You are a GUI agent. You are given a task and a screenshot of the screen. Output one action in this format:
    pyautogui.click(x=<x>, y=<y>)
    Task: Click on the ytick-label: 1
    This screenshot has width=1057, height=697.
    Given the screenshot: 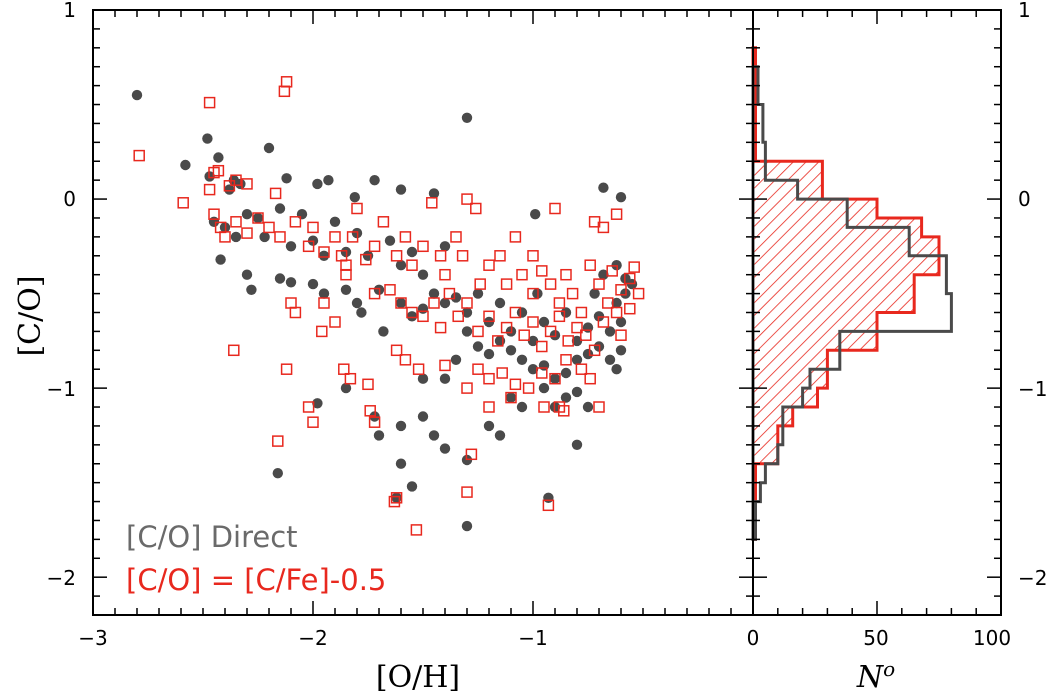 What is the action you would take?
    pyautogui.click(x=69, y=11)
    